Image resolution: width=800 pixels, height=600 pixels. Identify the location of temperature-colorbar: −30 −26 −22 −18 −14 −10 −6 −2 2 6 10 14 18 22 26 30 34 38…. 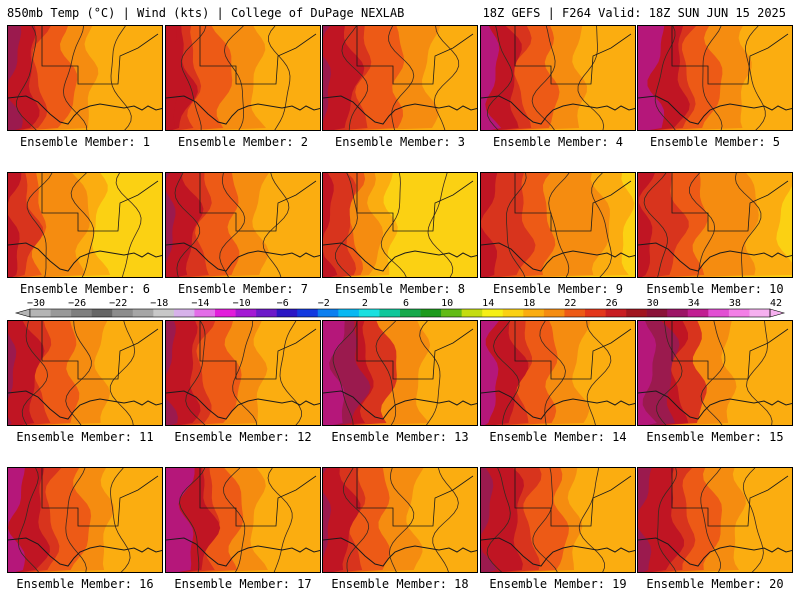
(400, 308).